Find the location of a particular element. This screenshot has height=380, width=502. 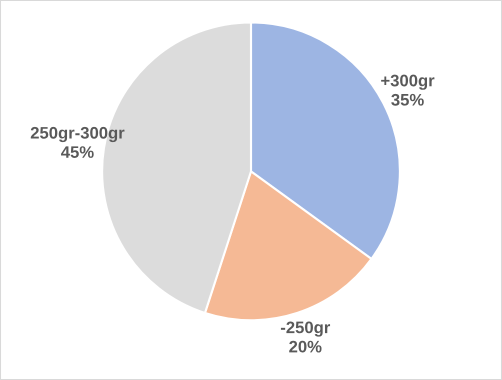

data-label: 35% is located at coordinates (407, 100).